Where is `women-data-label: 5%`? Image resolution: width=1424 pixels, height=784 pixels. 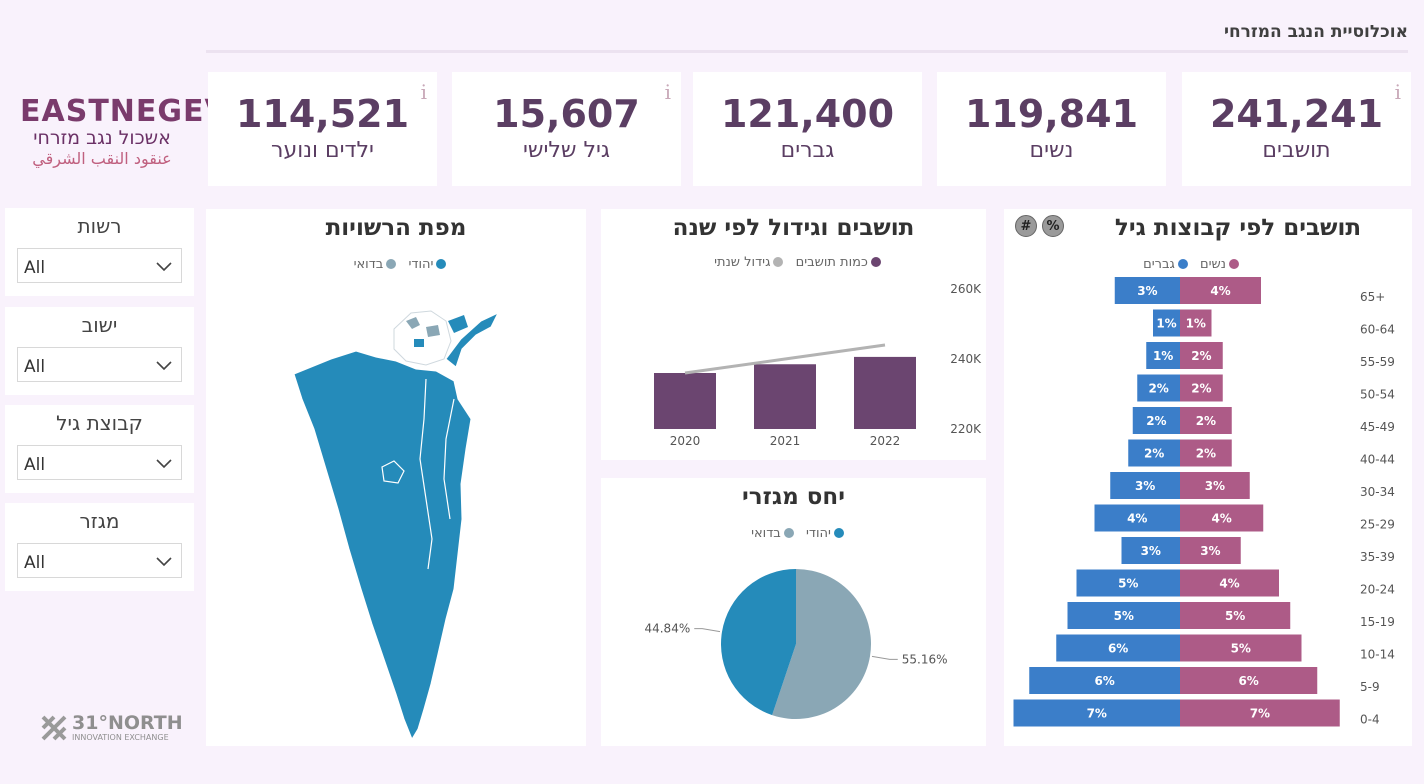
women-data-label: 5% is located at coordinates (1235, 616).